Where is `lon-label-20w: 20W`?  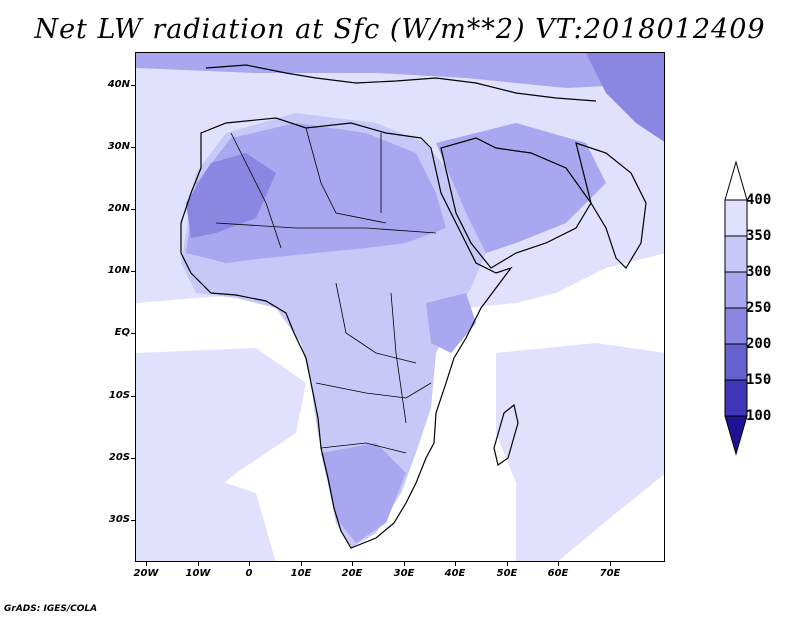 lon-label-20w: 20W is located at coordinates (146, 573).